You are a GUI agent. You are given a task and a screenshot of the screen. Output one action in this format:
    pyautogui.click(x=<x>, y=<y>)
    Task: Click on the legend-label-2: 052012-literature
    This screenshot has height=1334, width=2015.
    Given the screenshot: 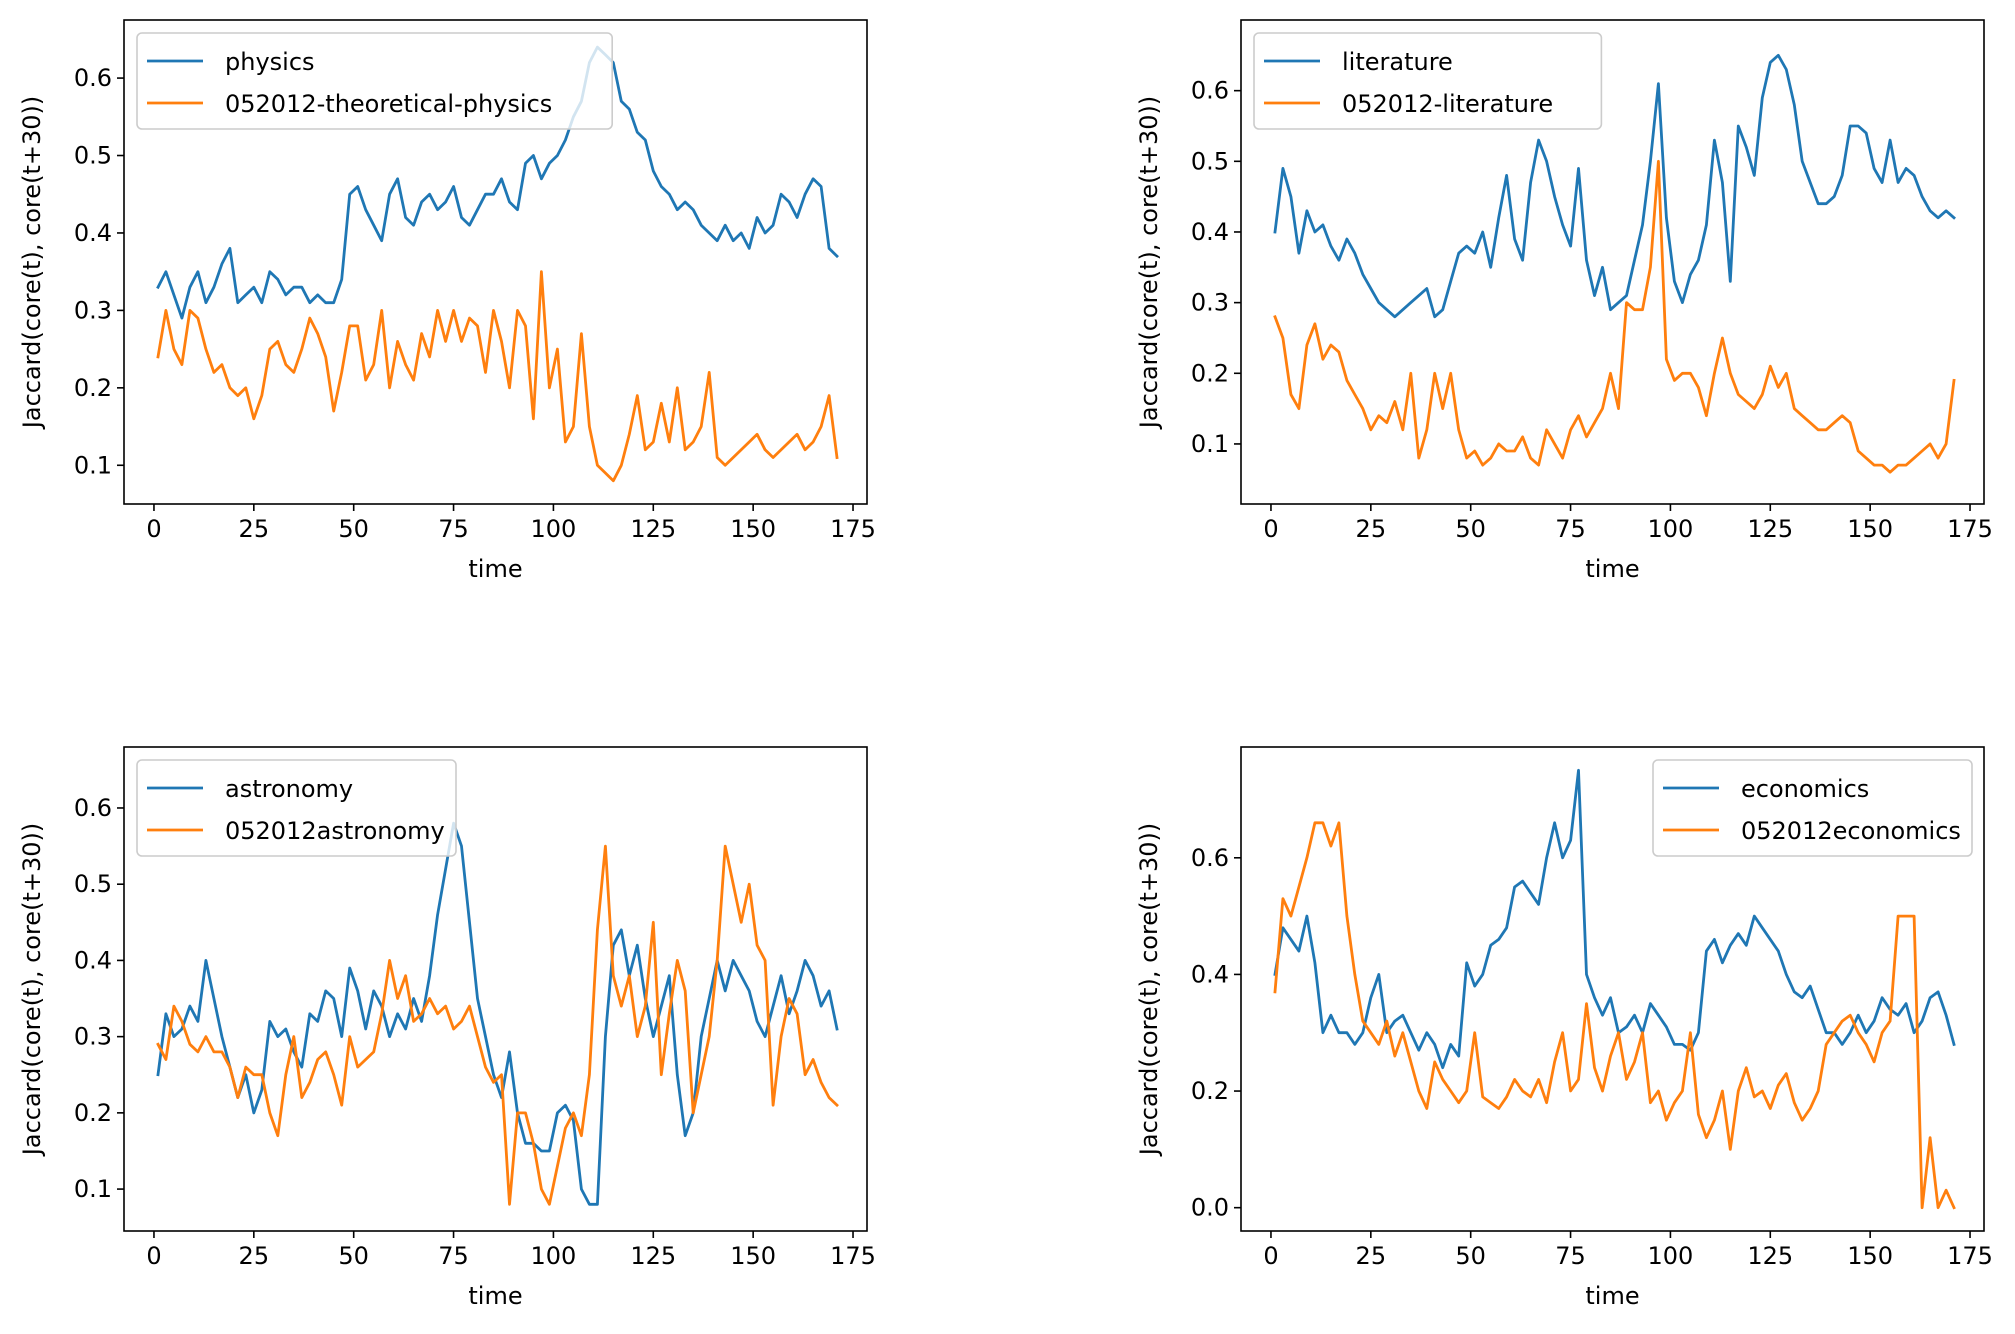 What is the action you would take?
    pyautogui.click(x=1447, y=104)
    